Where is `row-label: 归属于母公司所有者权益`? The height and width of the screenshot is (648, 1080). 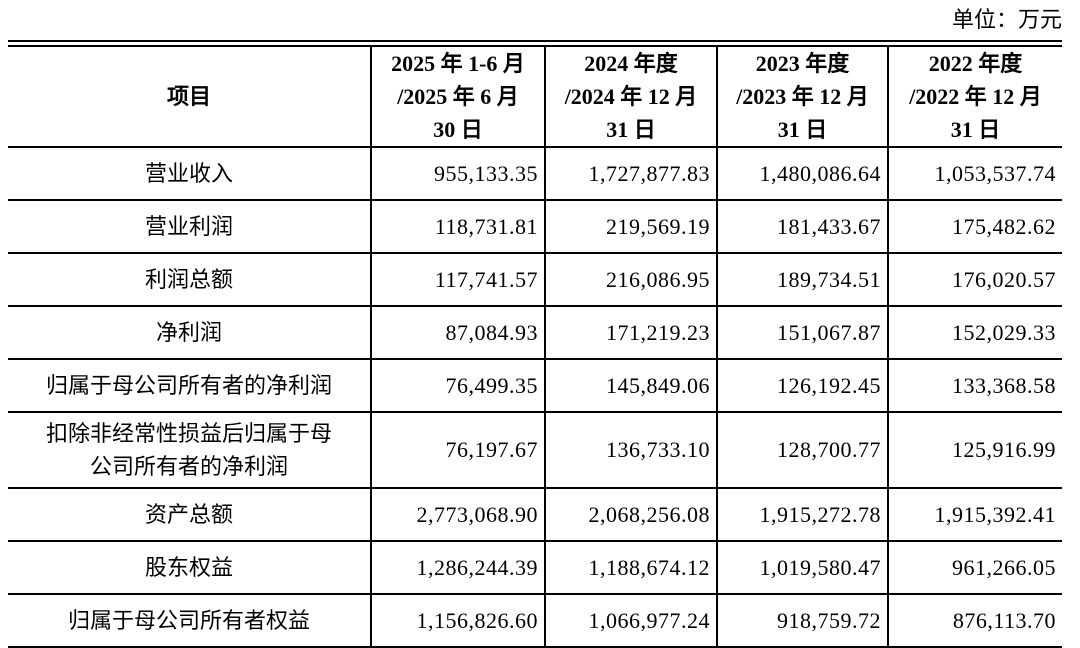 row-label: 归属于母公司所有者权益 is located at coordinates (189, 621).